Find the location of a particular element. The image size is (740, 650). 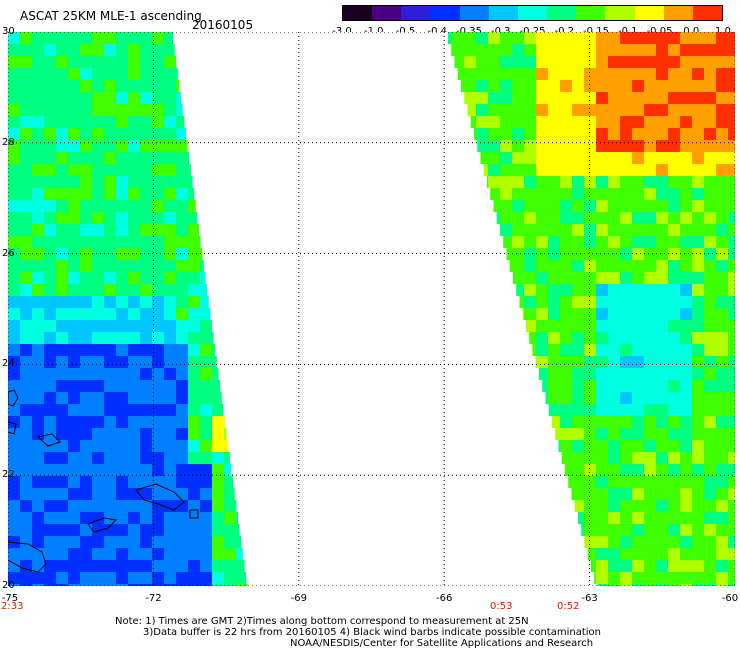

lon-label: -60 is located at coordinates (730, 598).